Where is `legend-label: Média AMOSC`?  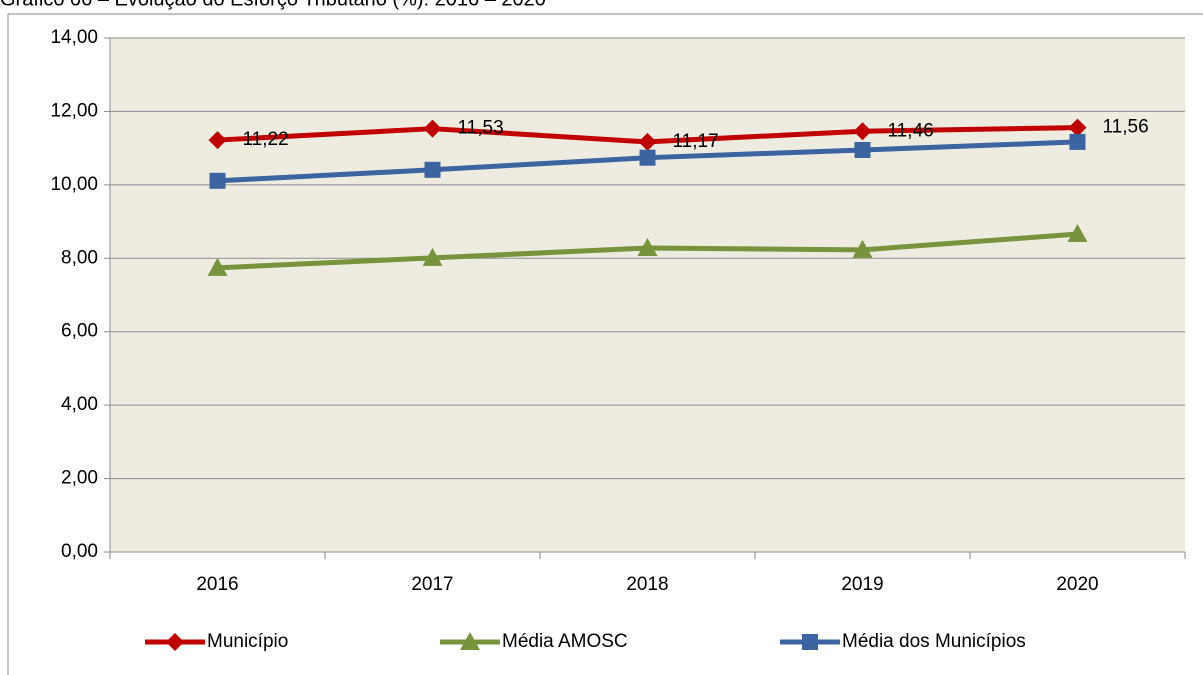
legend-label: Média AMOSC is located at coordinates (565, 641).